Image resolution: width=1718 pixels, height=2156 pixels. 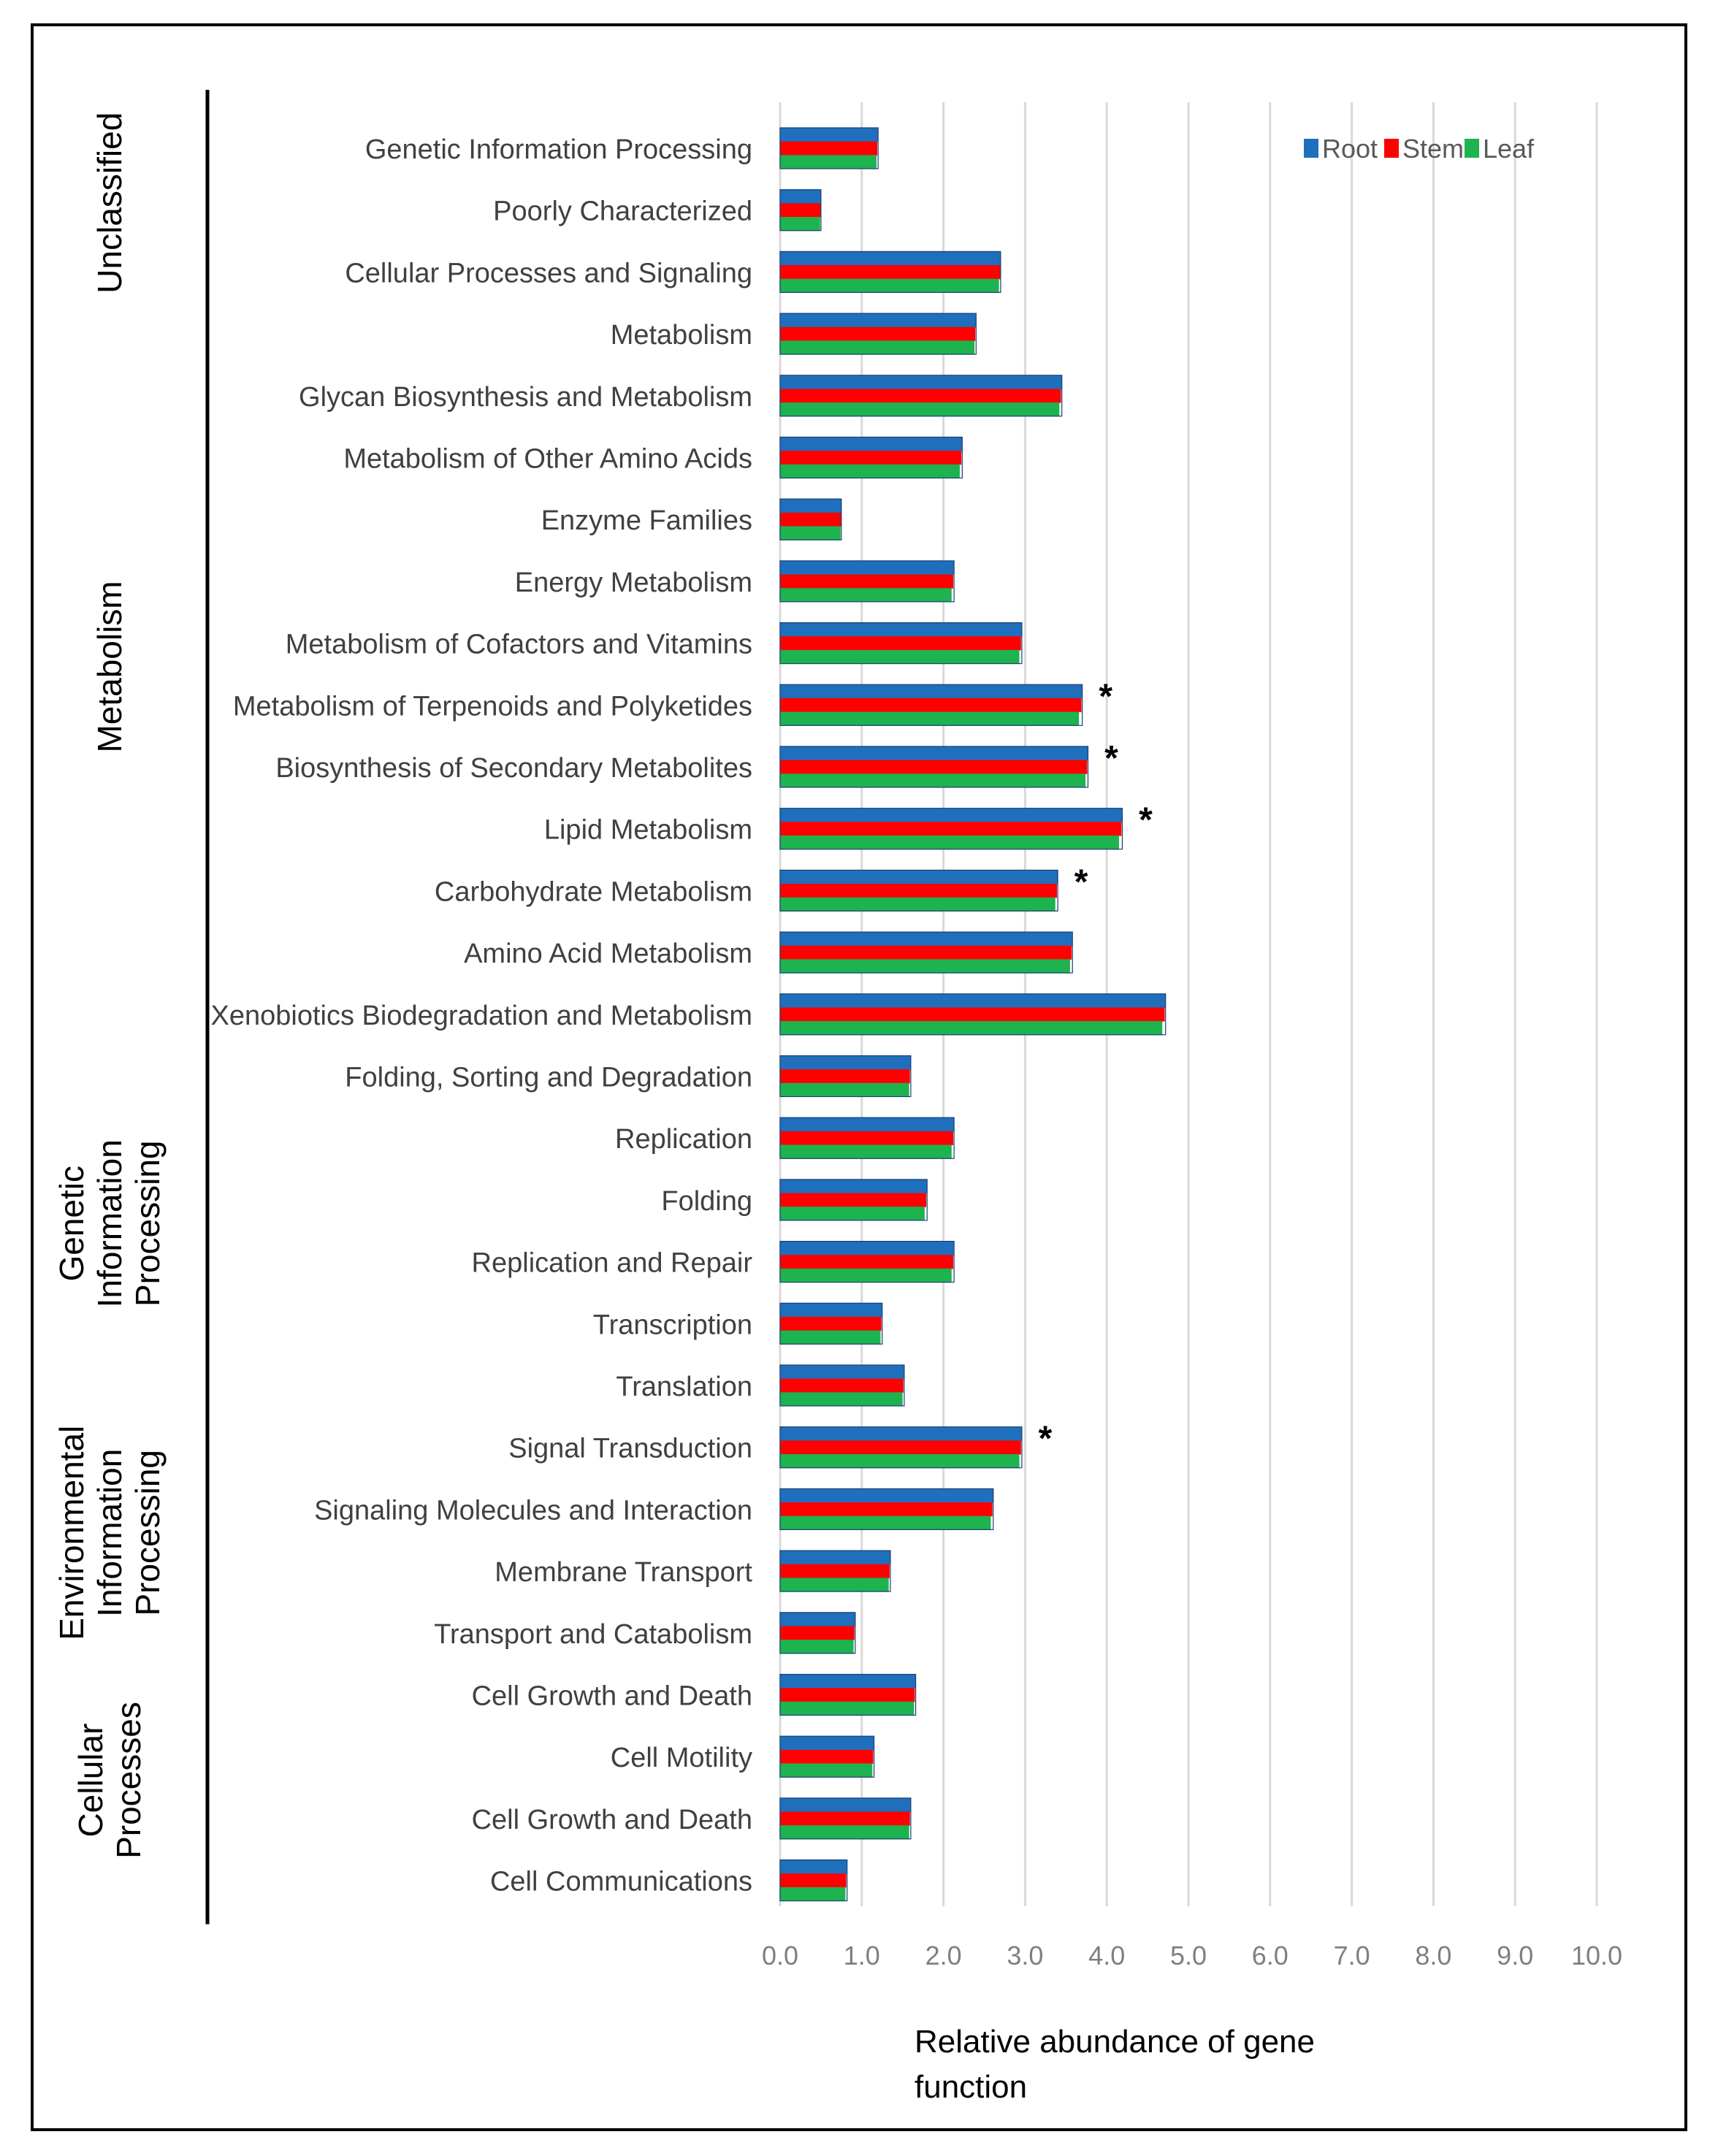 I want to click on category-label: Metabolism of Terpenoids and Polyketides, so click(x=492, y=707).